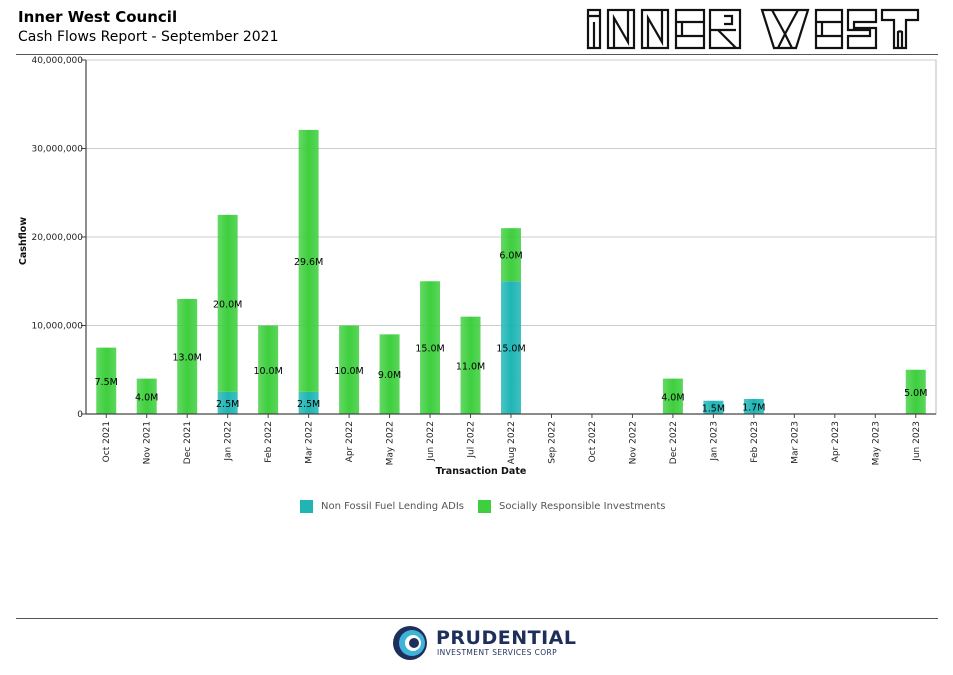 This screenshot has width=953, height=675. I want to click on y-tick-label: 20,000,000, so click(57, 238).